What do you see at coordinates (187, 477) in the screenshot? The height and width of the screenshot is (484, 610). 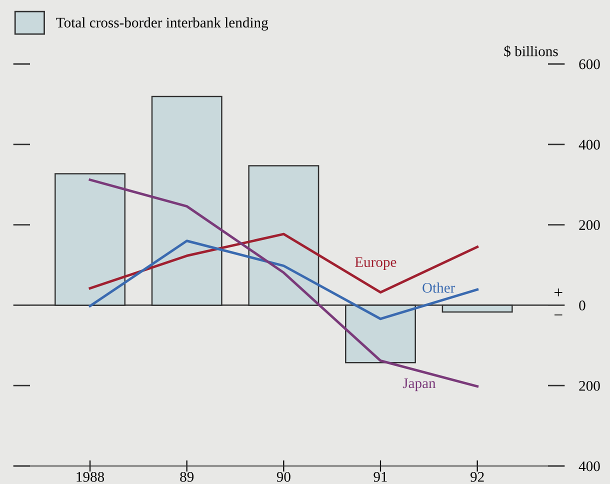 I see `x-tick-label: 89` at bounding box center [187, 477].